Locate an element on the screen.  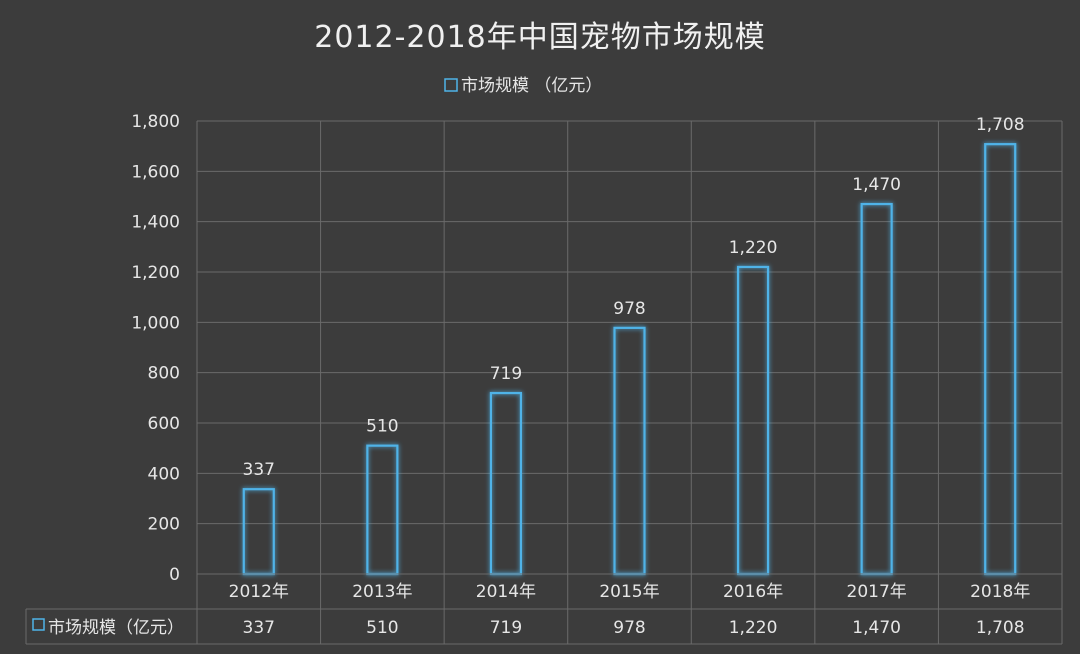
table-value-cell: 719 is located at coordinates (506, 628).